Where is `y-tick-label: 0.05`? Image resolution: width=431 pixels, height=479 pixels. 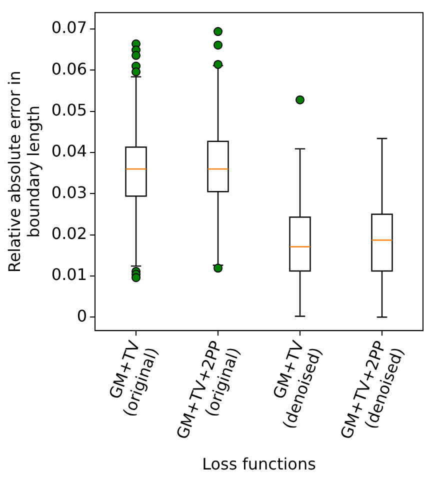 y-tick-label: 0.05 is located at coordinates (69, 110).